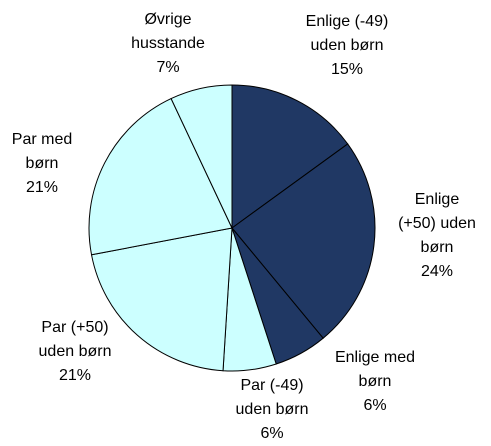 The image size is (491, 446). Describe the element at coordinates (437, 223) in the screenshot. I see `slice-label: (+50) uden` at that location.